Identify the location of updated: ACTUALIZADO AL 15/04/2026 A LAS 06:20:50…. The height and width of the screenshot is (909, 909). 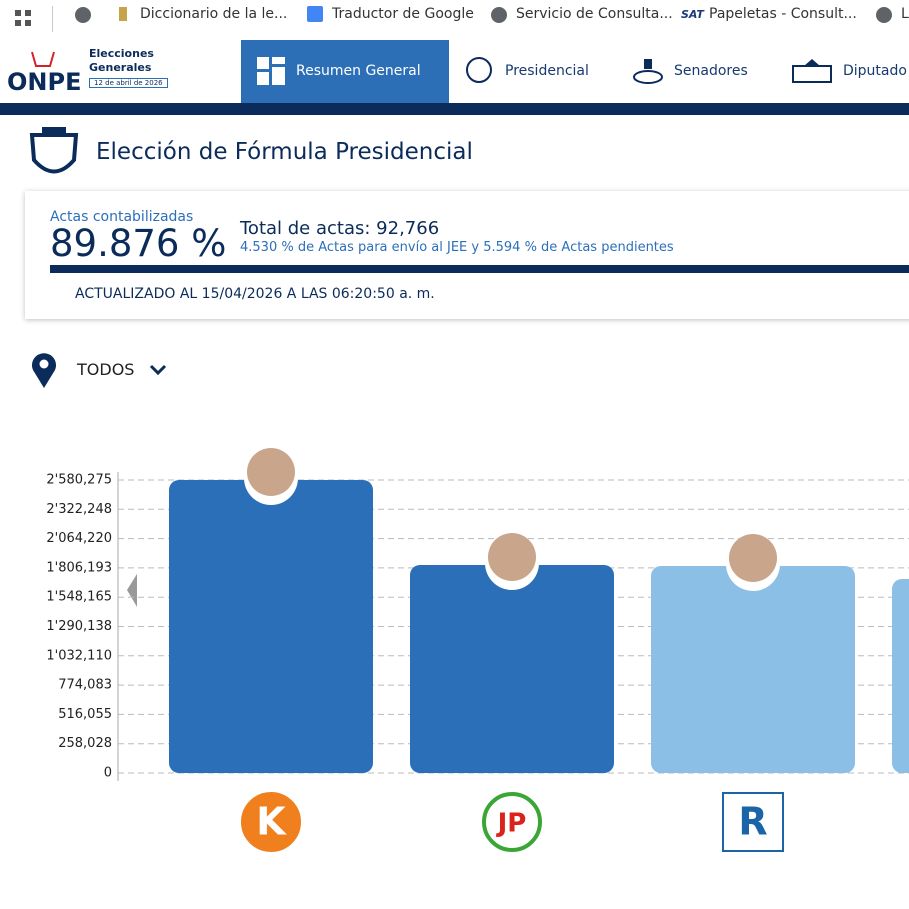
(255, 294).